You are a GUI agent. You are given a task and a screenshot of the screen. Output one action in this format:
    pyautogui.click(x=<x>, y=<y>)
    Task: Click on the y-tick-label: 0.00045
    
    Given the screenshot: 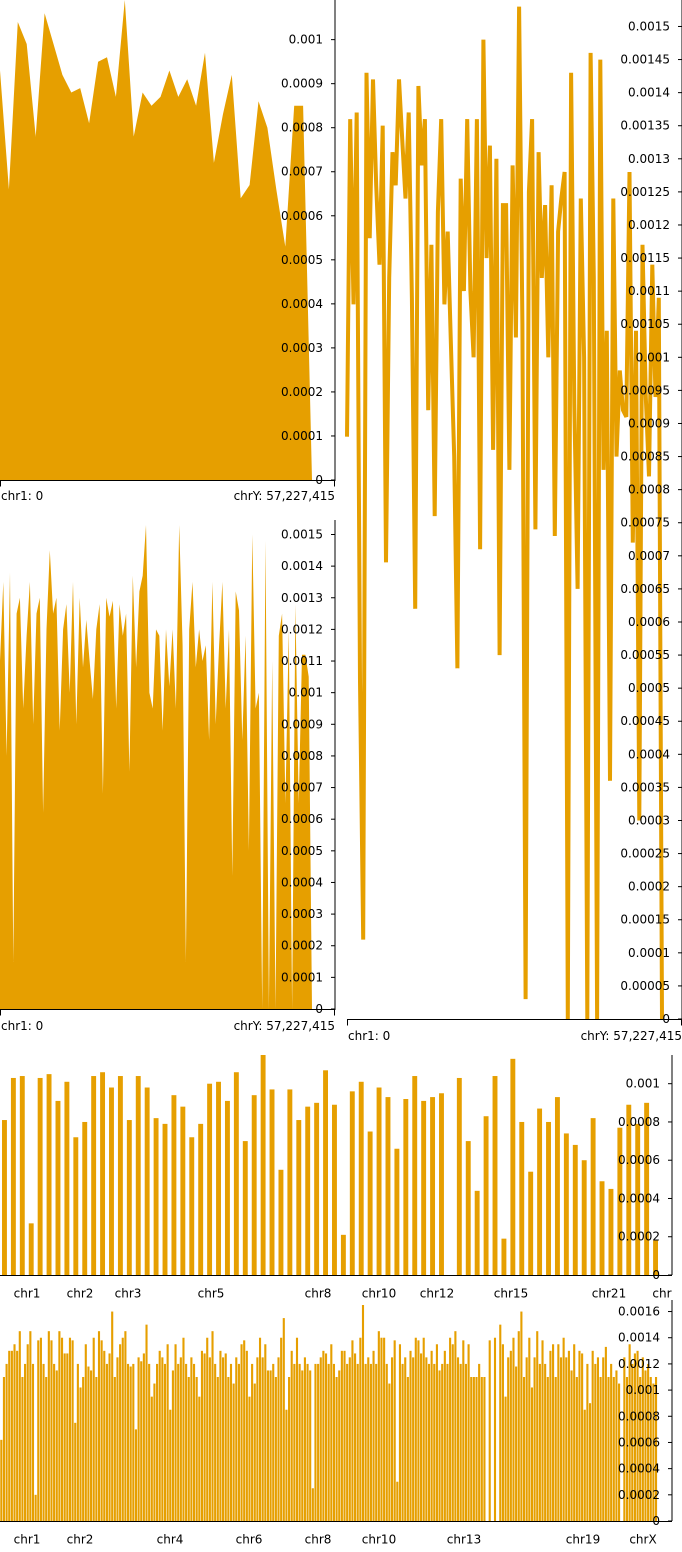 What is the action you would take?
    pyautogui.click(x=645, y=721)
    